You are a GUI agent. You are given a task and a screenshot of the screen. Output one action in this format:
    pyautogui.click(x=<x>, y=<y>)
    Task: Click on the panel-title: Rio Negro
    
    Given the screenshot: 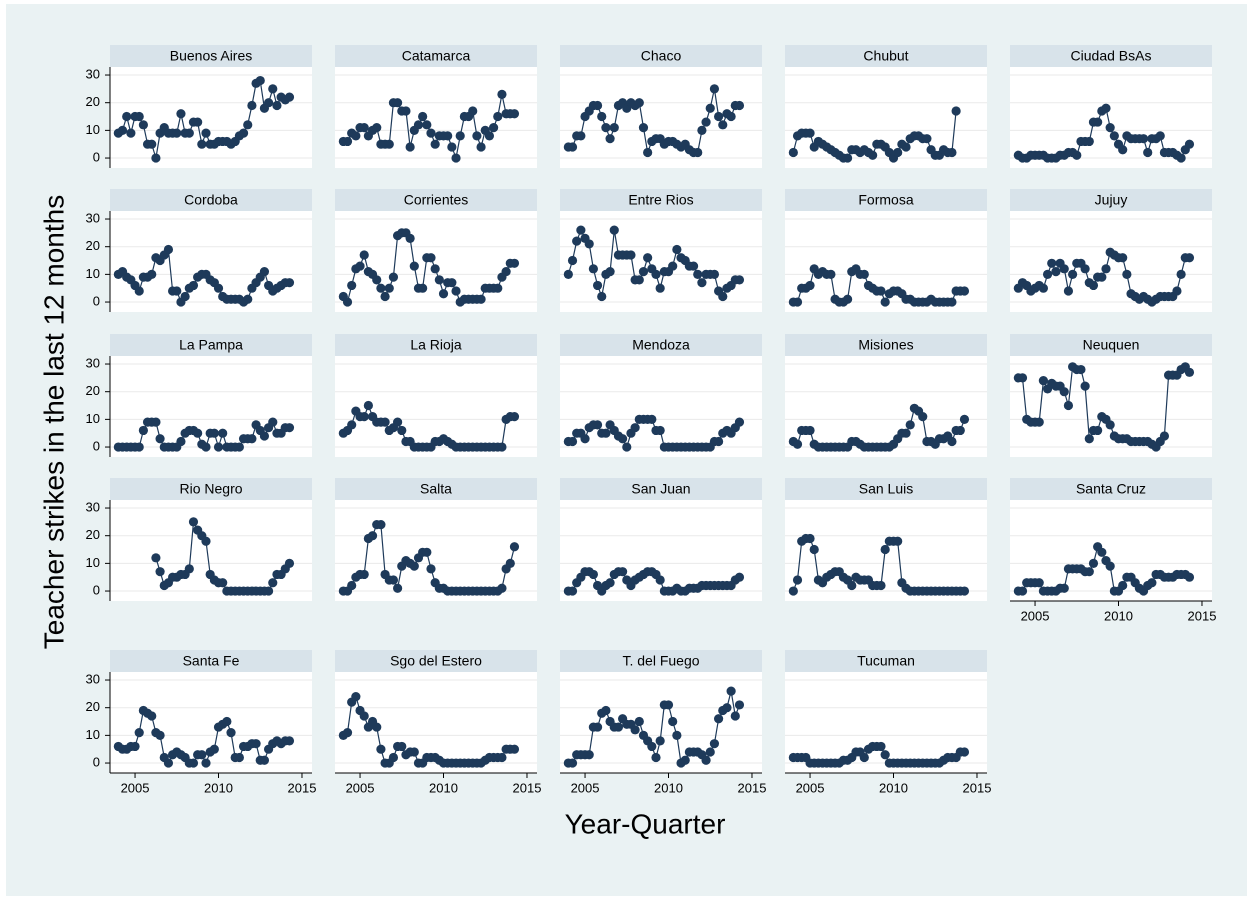 What is the action you would take?
    pyautogui.click(x=210, y=489)
    